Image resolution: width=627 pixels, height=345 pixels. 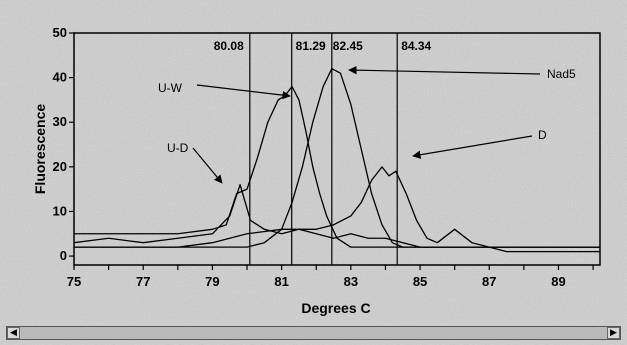 I want to click on x-tick-label: 89, so click(x=558, y=281).